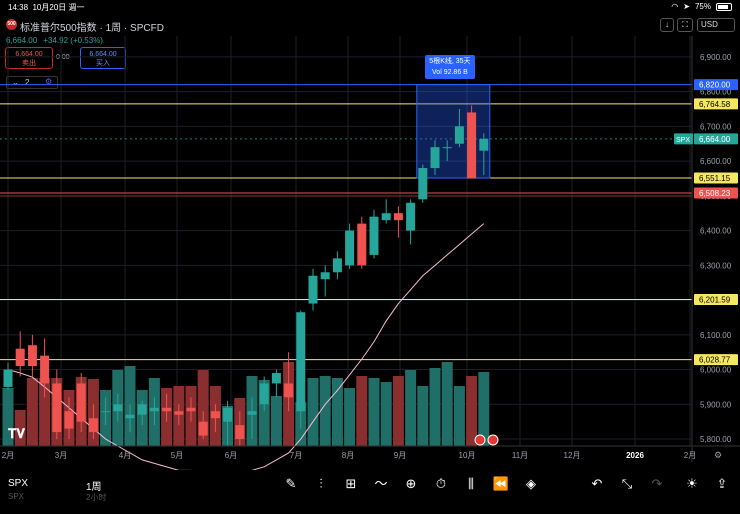 The image size is (740, 514). Describe the element at coordinates (296, 455) in the screenshot. I see `time-tick-label: 7月` at that location.